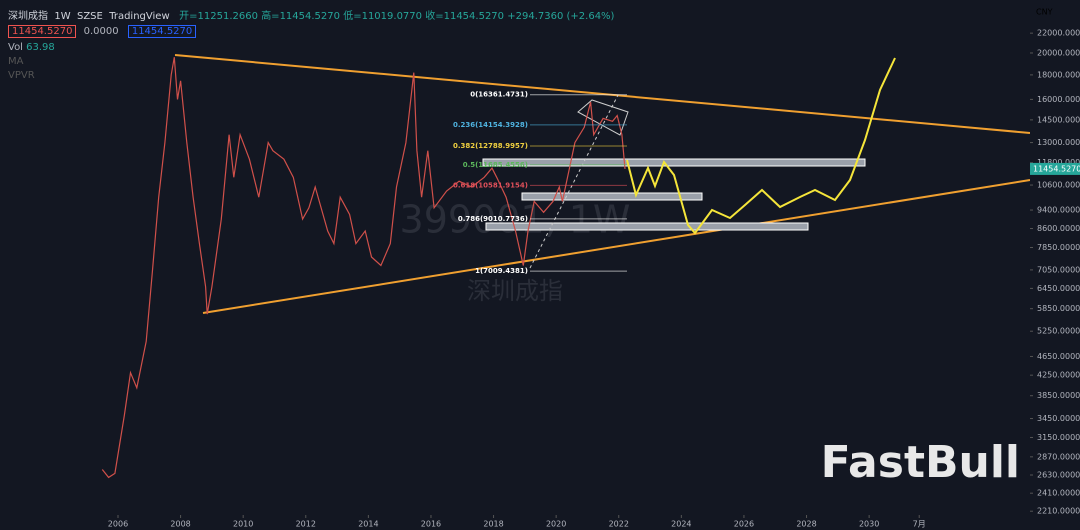 This screenshot has height=530, width=1080. I want to click on x-tick-label: 2008, so click(180, 524).